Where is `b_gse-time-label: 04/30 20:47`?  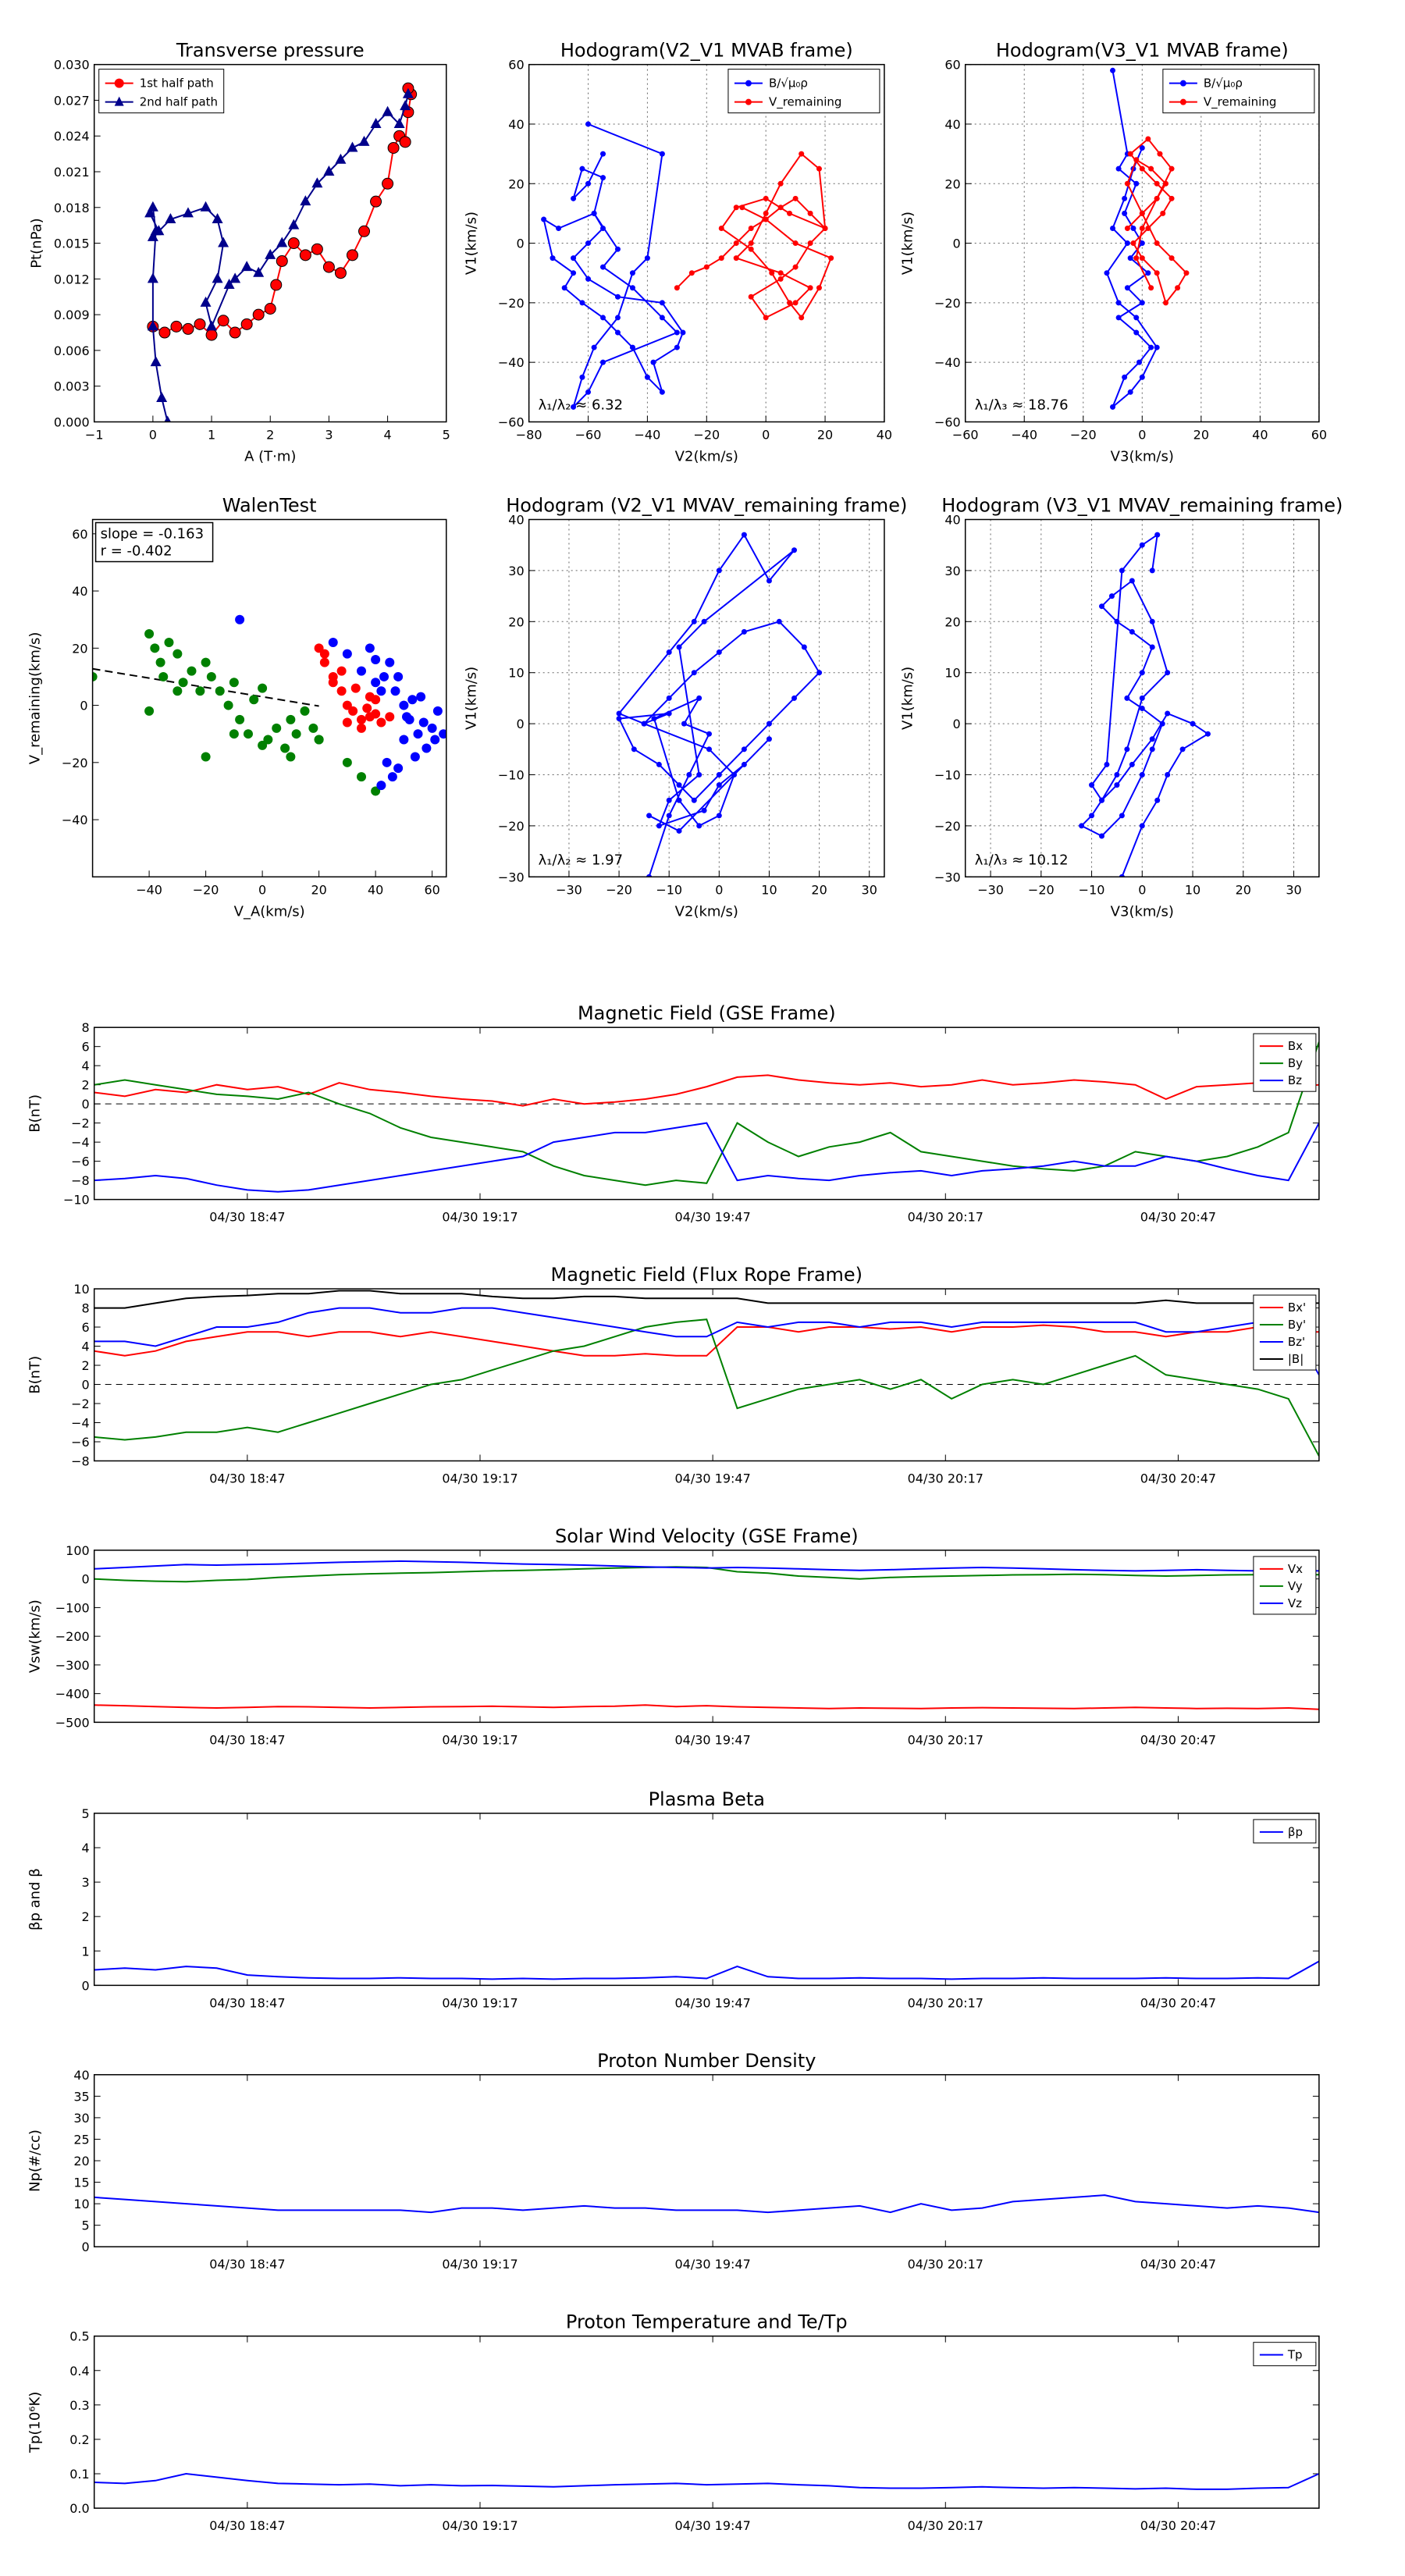
b_gse-time-label: 04/30 20:47 is located at coordinates (1178, 1217).